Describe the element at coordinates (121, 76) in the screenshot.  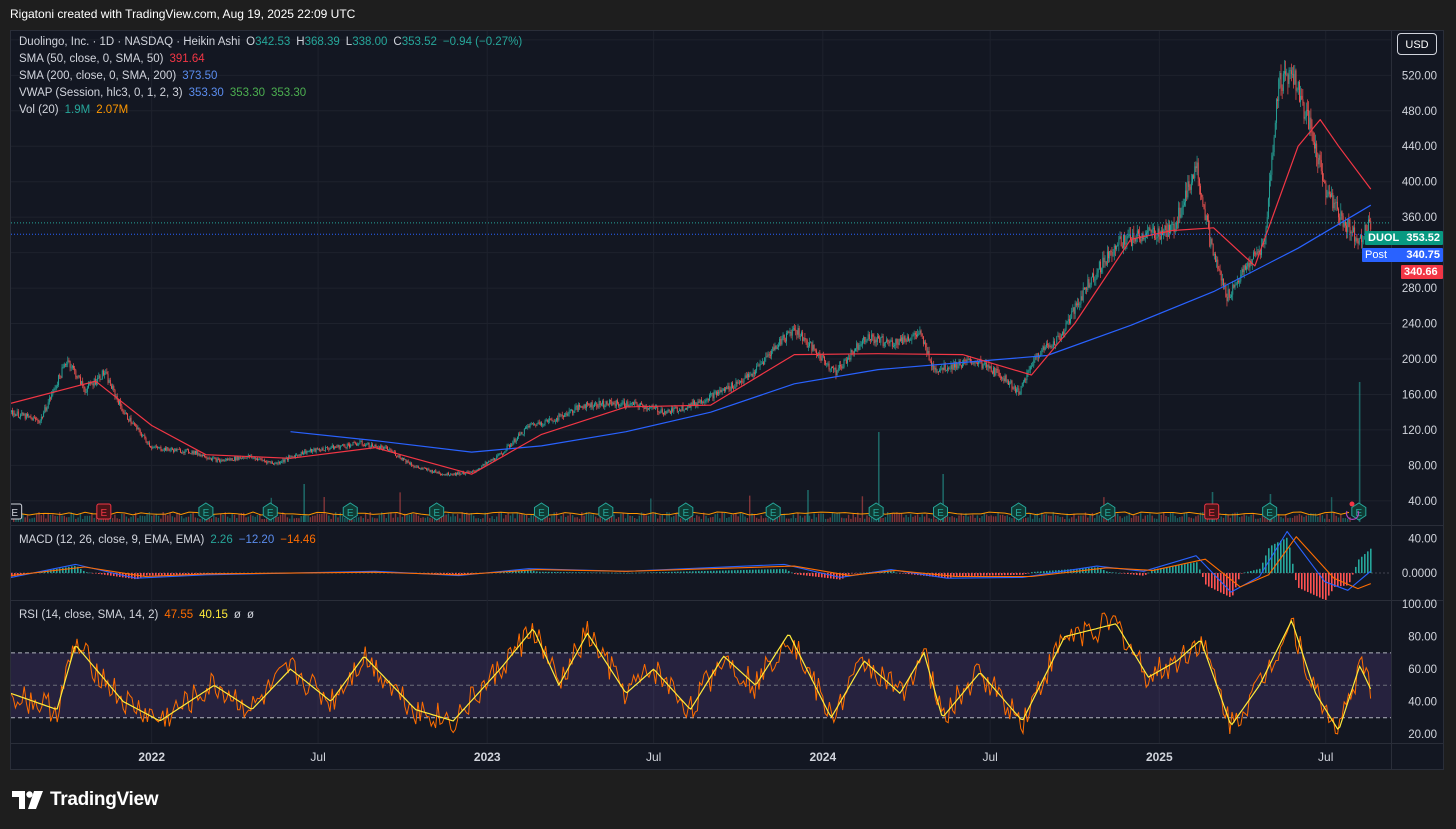
I see `sma200-legend: SMA (200, close, 0, SMA, 200) 373.50` at that location.